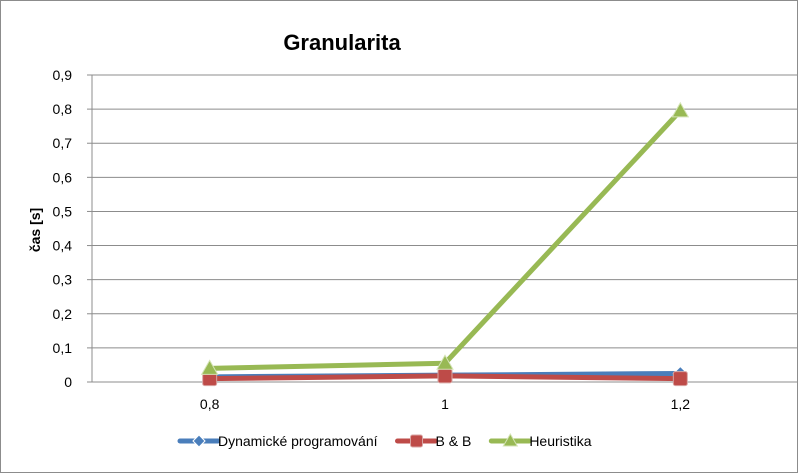 Image resolution: width=800 pixels, height=475 pixels. Describe the element at coordinates (63, 143) in the screenshot. I see `y-tick-label: 0,7` at that location.